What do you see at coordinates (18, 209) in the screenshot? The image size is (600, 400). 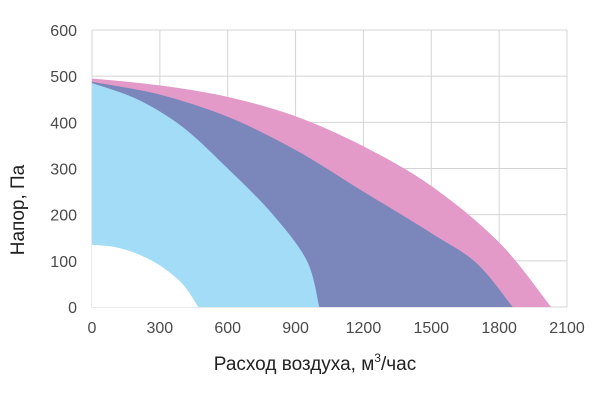 I see `y-axis-title: Напор, Па` at bounding box center [18, 209].